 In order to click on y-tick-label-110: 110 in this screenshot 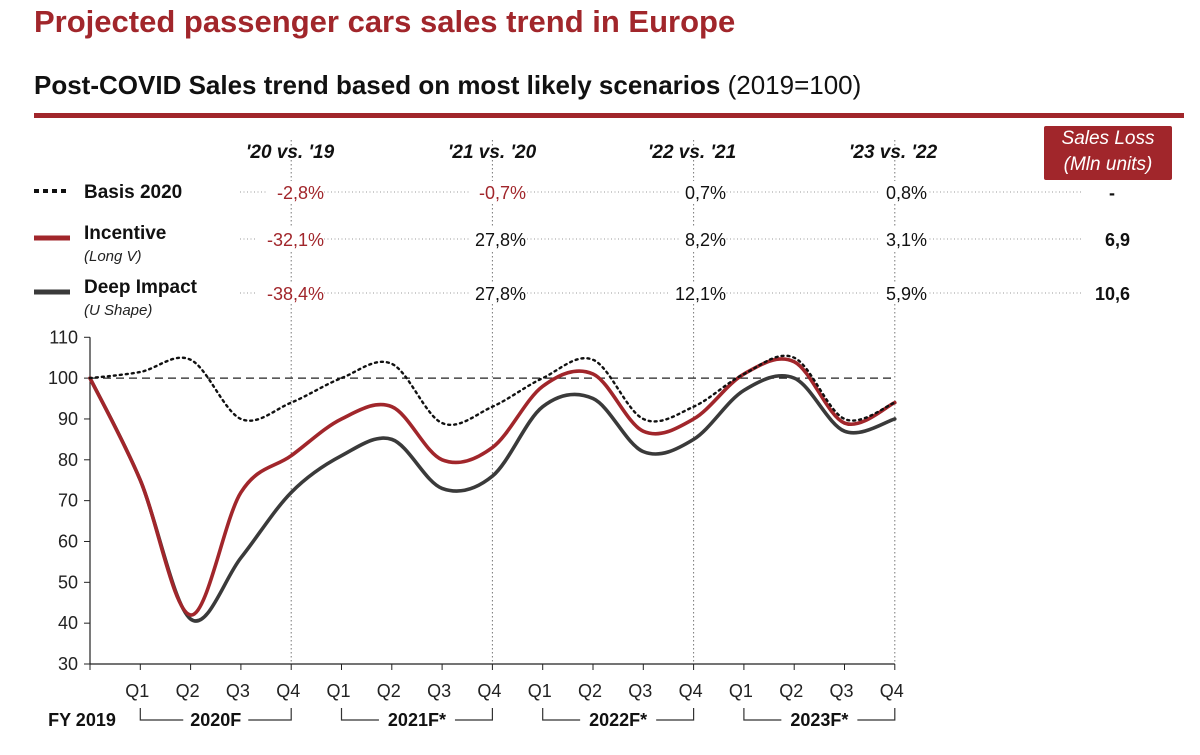, I will do `click(63, 337)`.